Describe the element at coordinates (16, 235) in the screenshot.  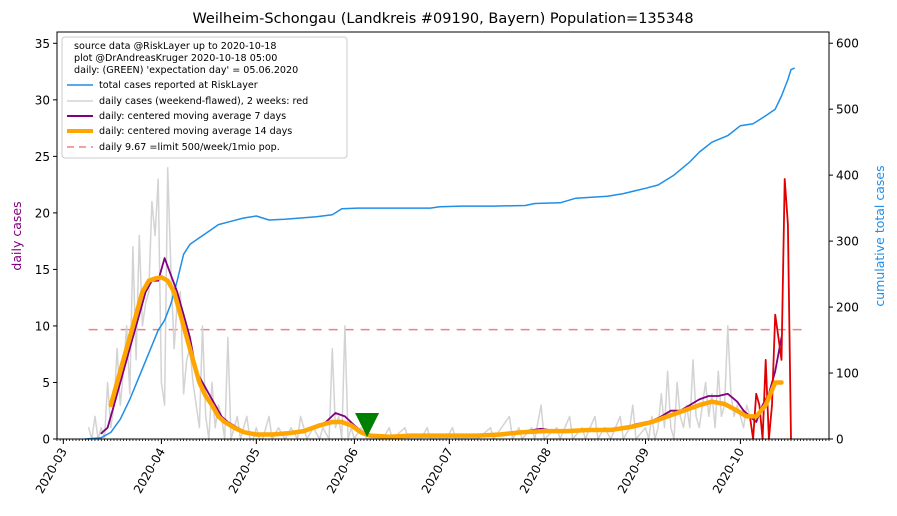
I see `left-axis-title: daily cases` at that location.